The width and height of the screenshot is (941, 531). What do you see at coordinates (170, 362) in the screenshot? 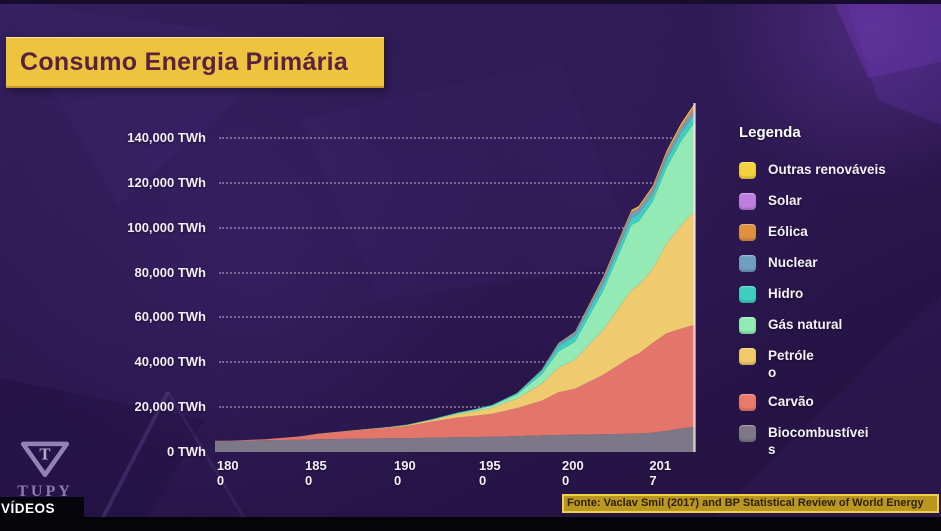
I see `y-tick-label: 40,000 TWh` at bounding box center [170, 362].